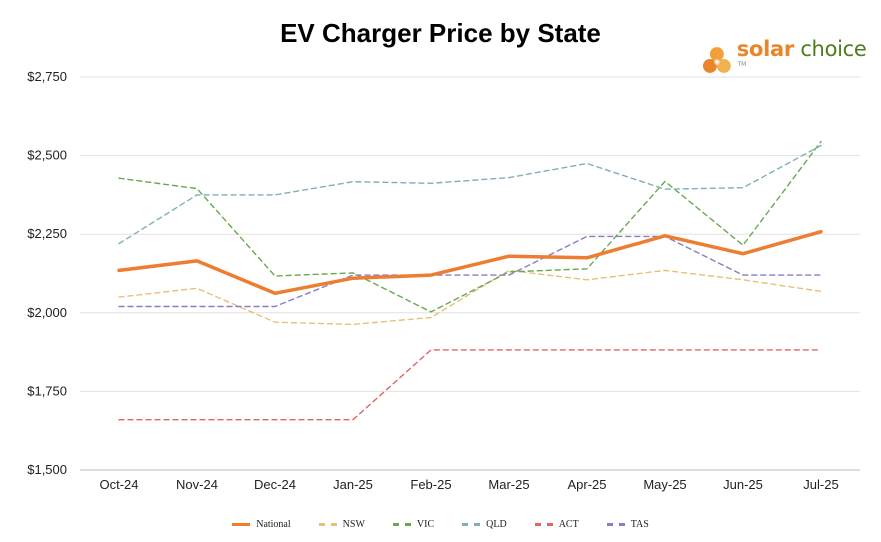  Describe the element at coordinates (484, 524) in the screenshot. I see `legend-item-qld: QLD` at that location.